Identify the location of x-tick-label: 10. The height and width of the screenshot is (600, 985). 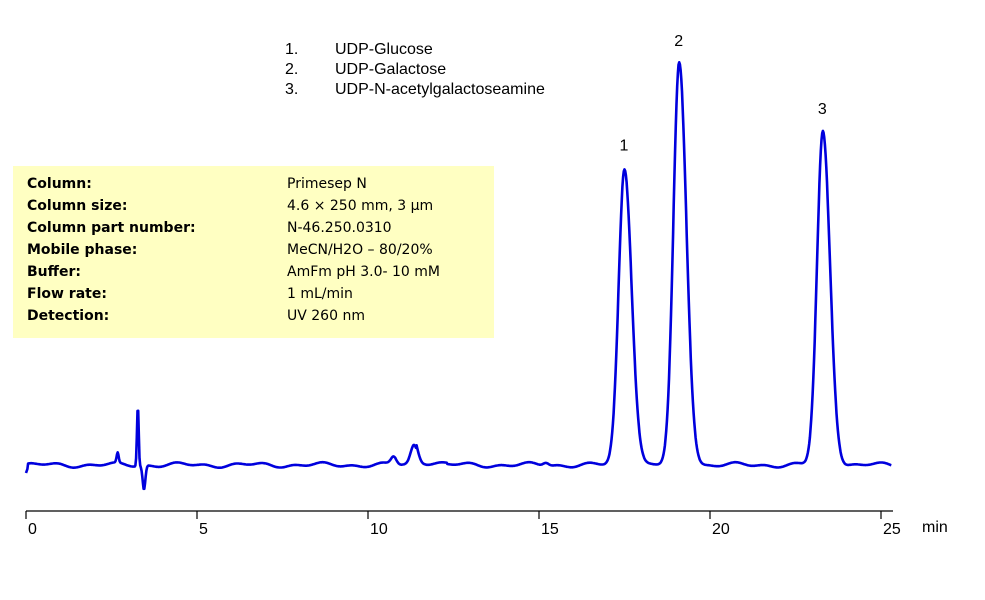
(379, 529).